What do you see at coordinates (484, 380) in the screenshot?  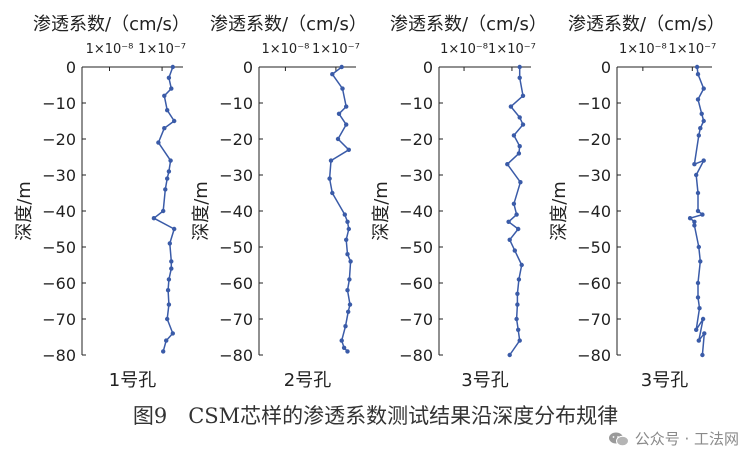 I see `x-axis-label: 3号孔` at bounding box center [484, 380].